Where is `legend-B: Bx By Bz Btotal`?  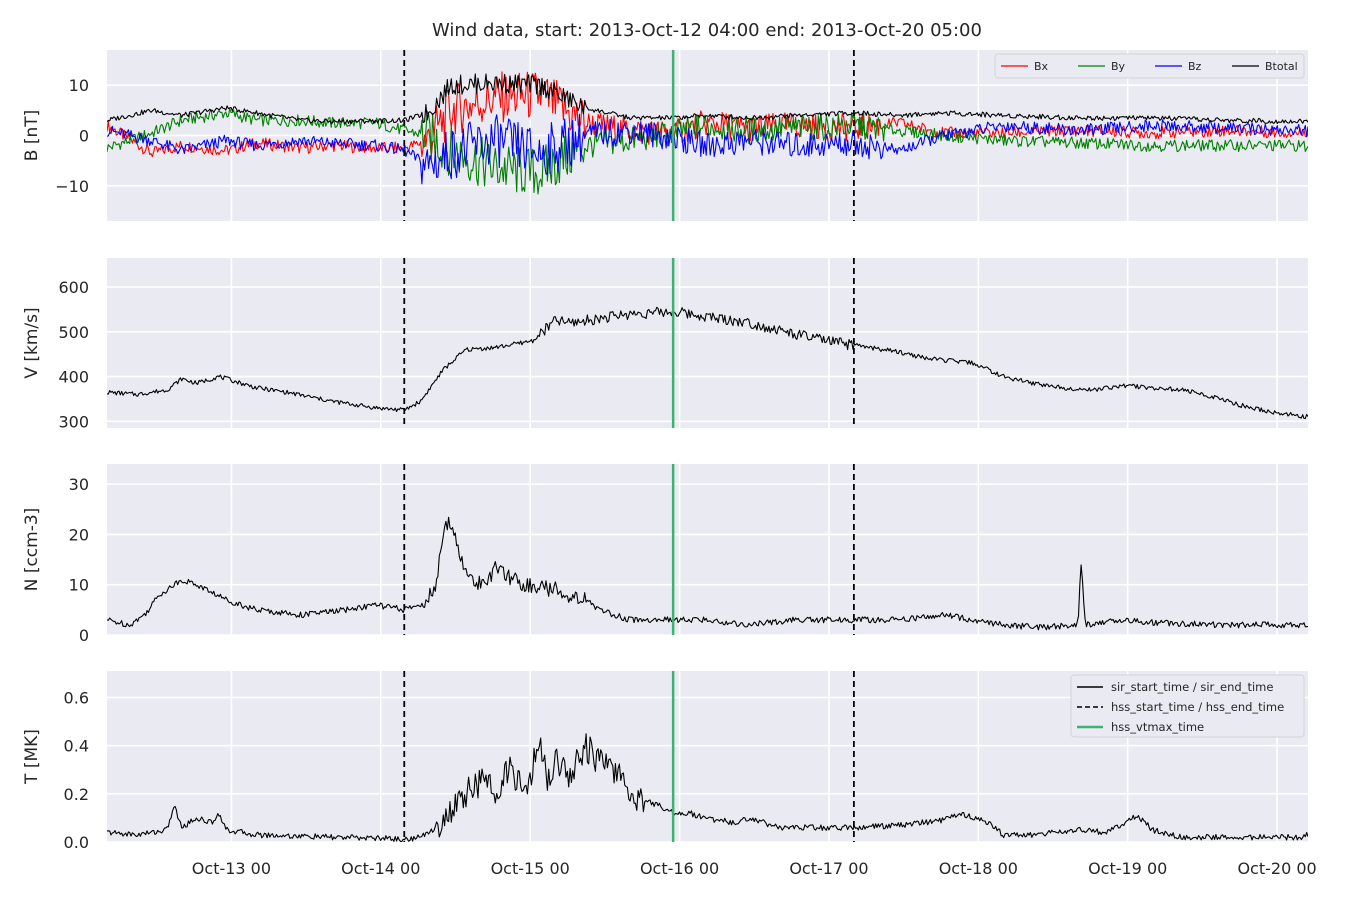
legend-B: Bx By Bz Btotal is located at coordinates (1149, 66).